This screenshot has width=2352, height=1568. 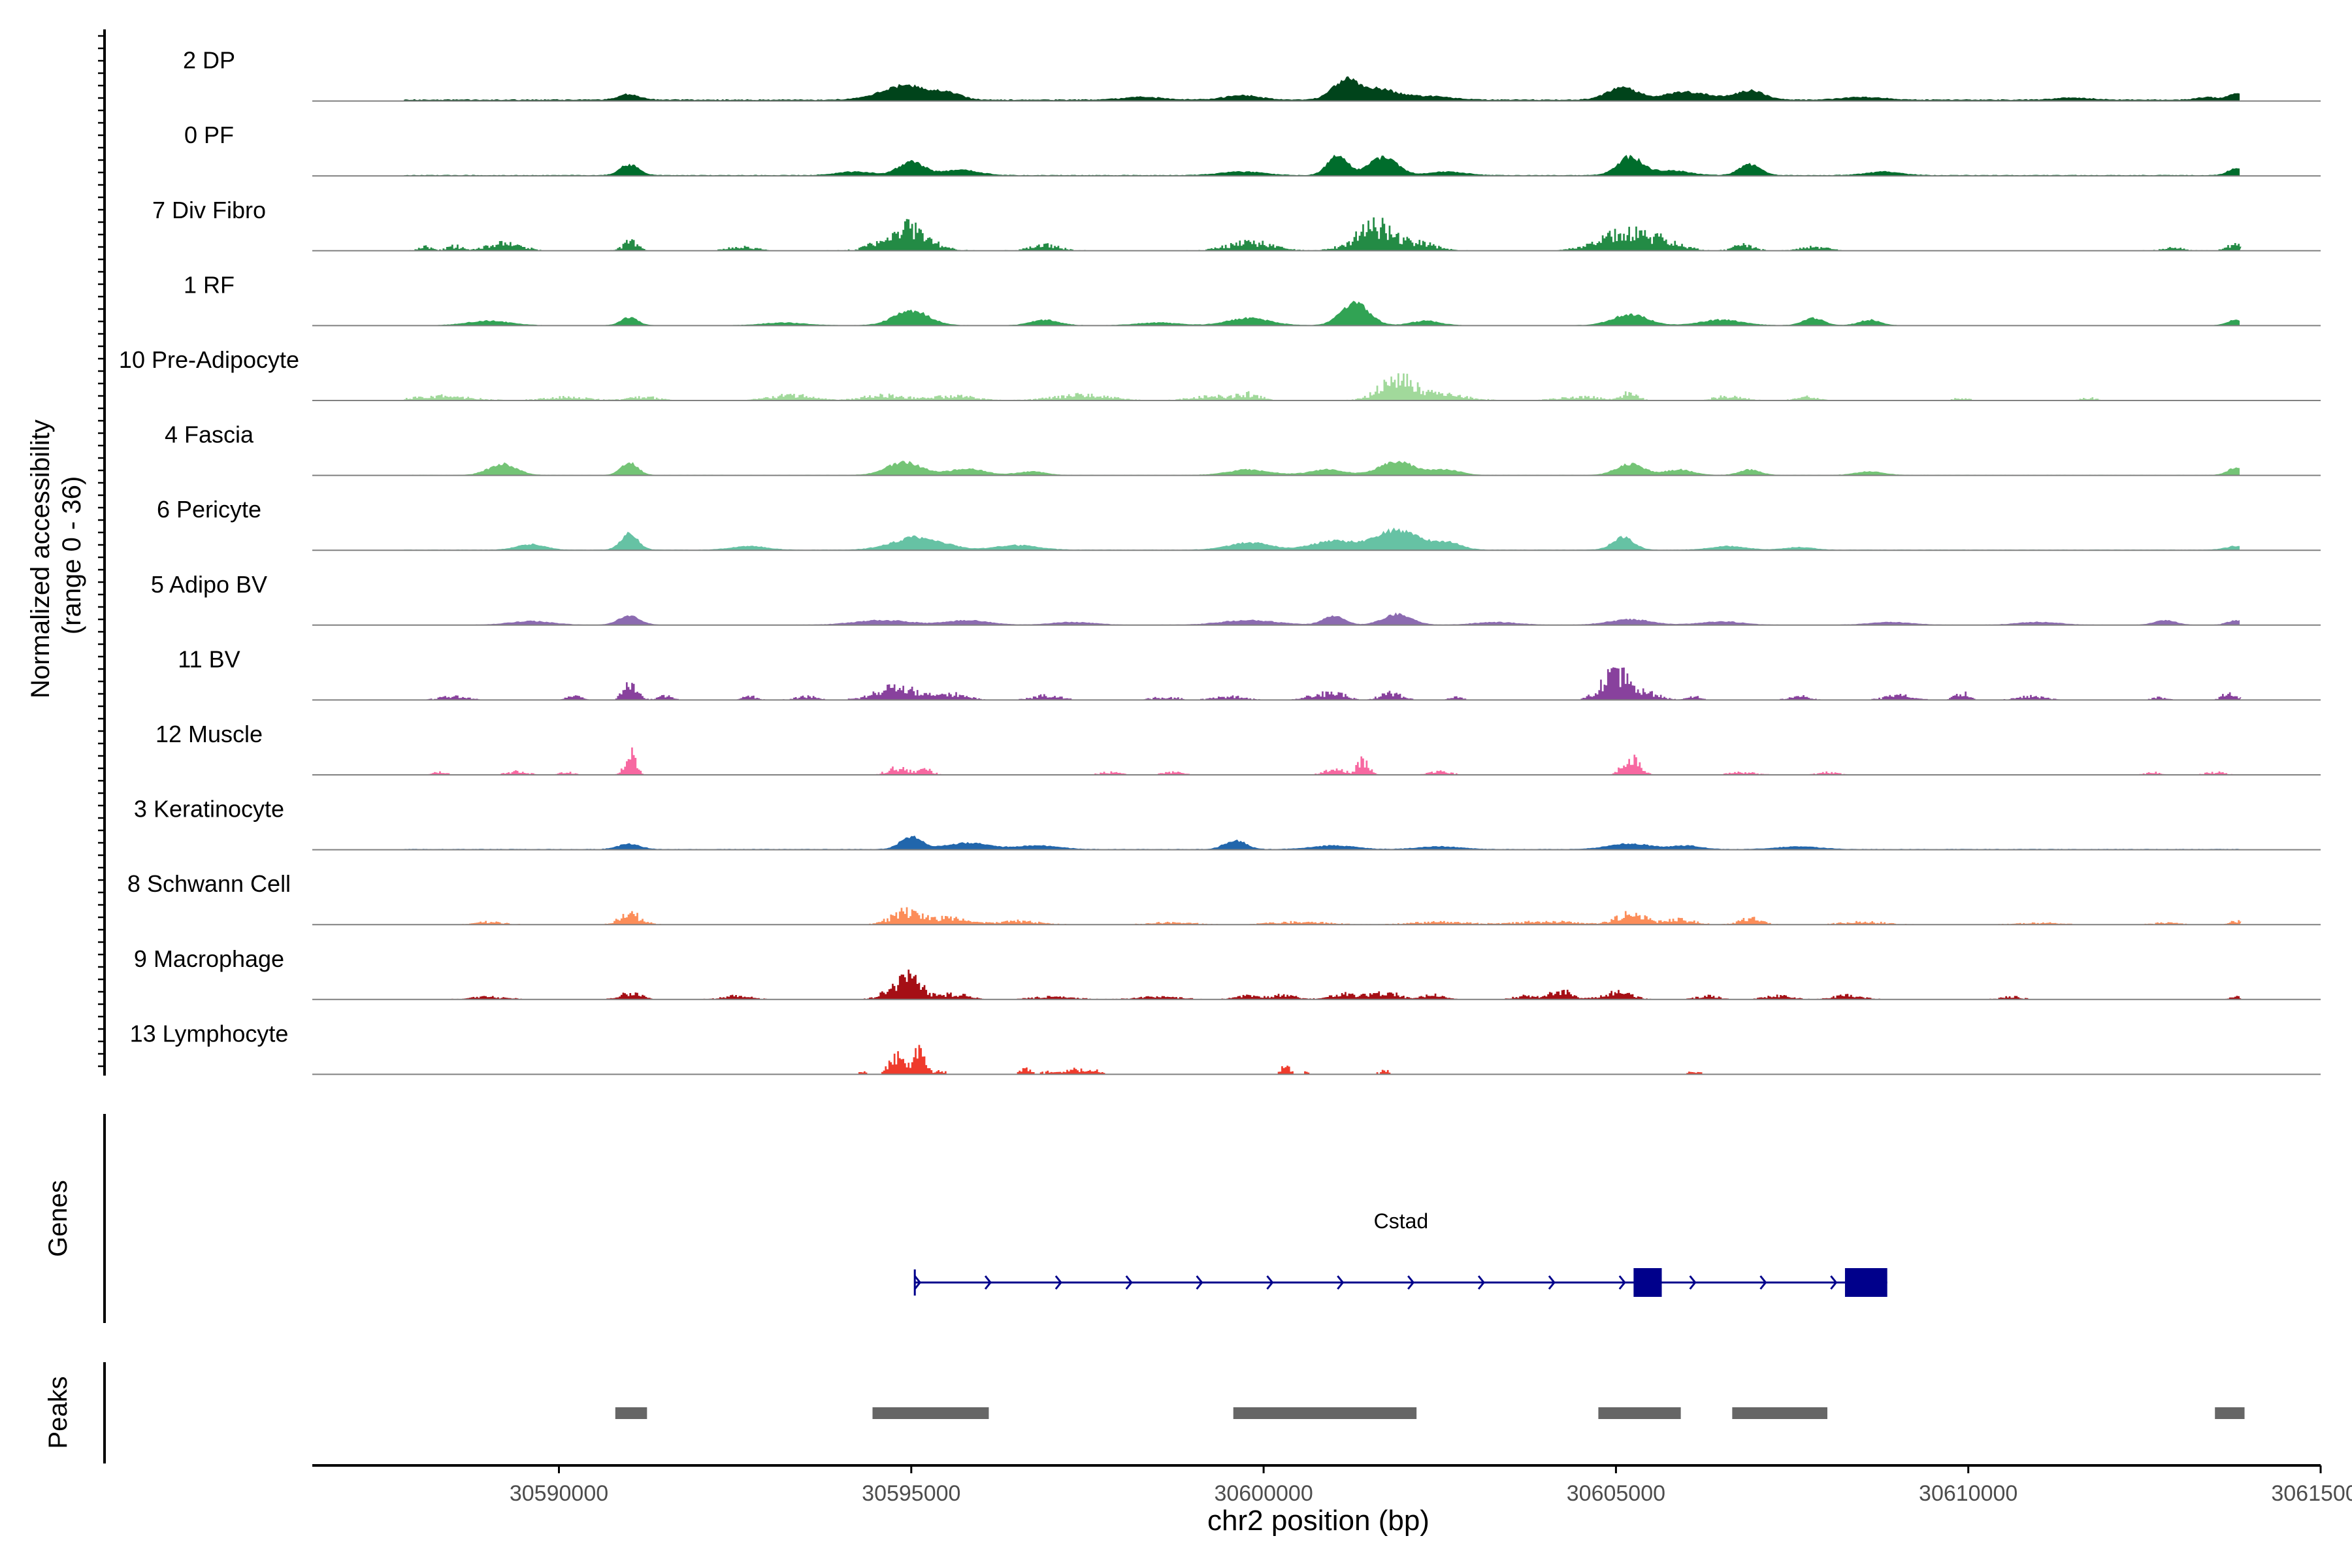 I want to click on genes-panel: Genes Cstad, so click(x=965, y=1218).